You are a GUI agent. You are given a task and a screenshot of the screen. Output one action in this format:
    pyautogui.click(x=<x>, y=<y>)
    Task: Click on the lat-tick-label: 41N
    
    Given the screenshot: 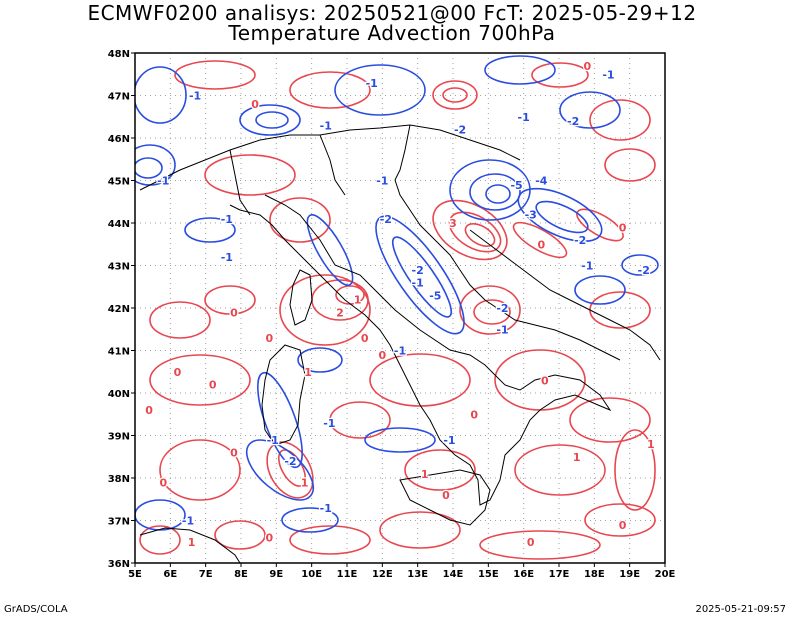 What is the action you would take?
    pyautogui.click(x=119, y=352)
    